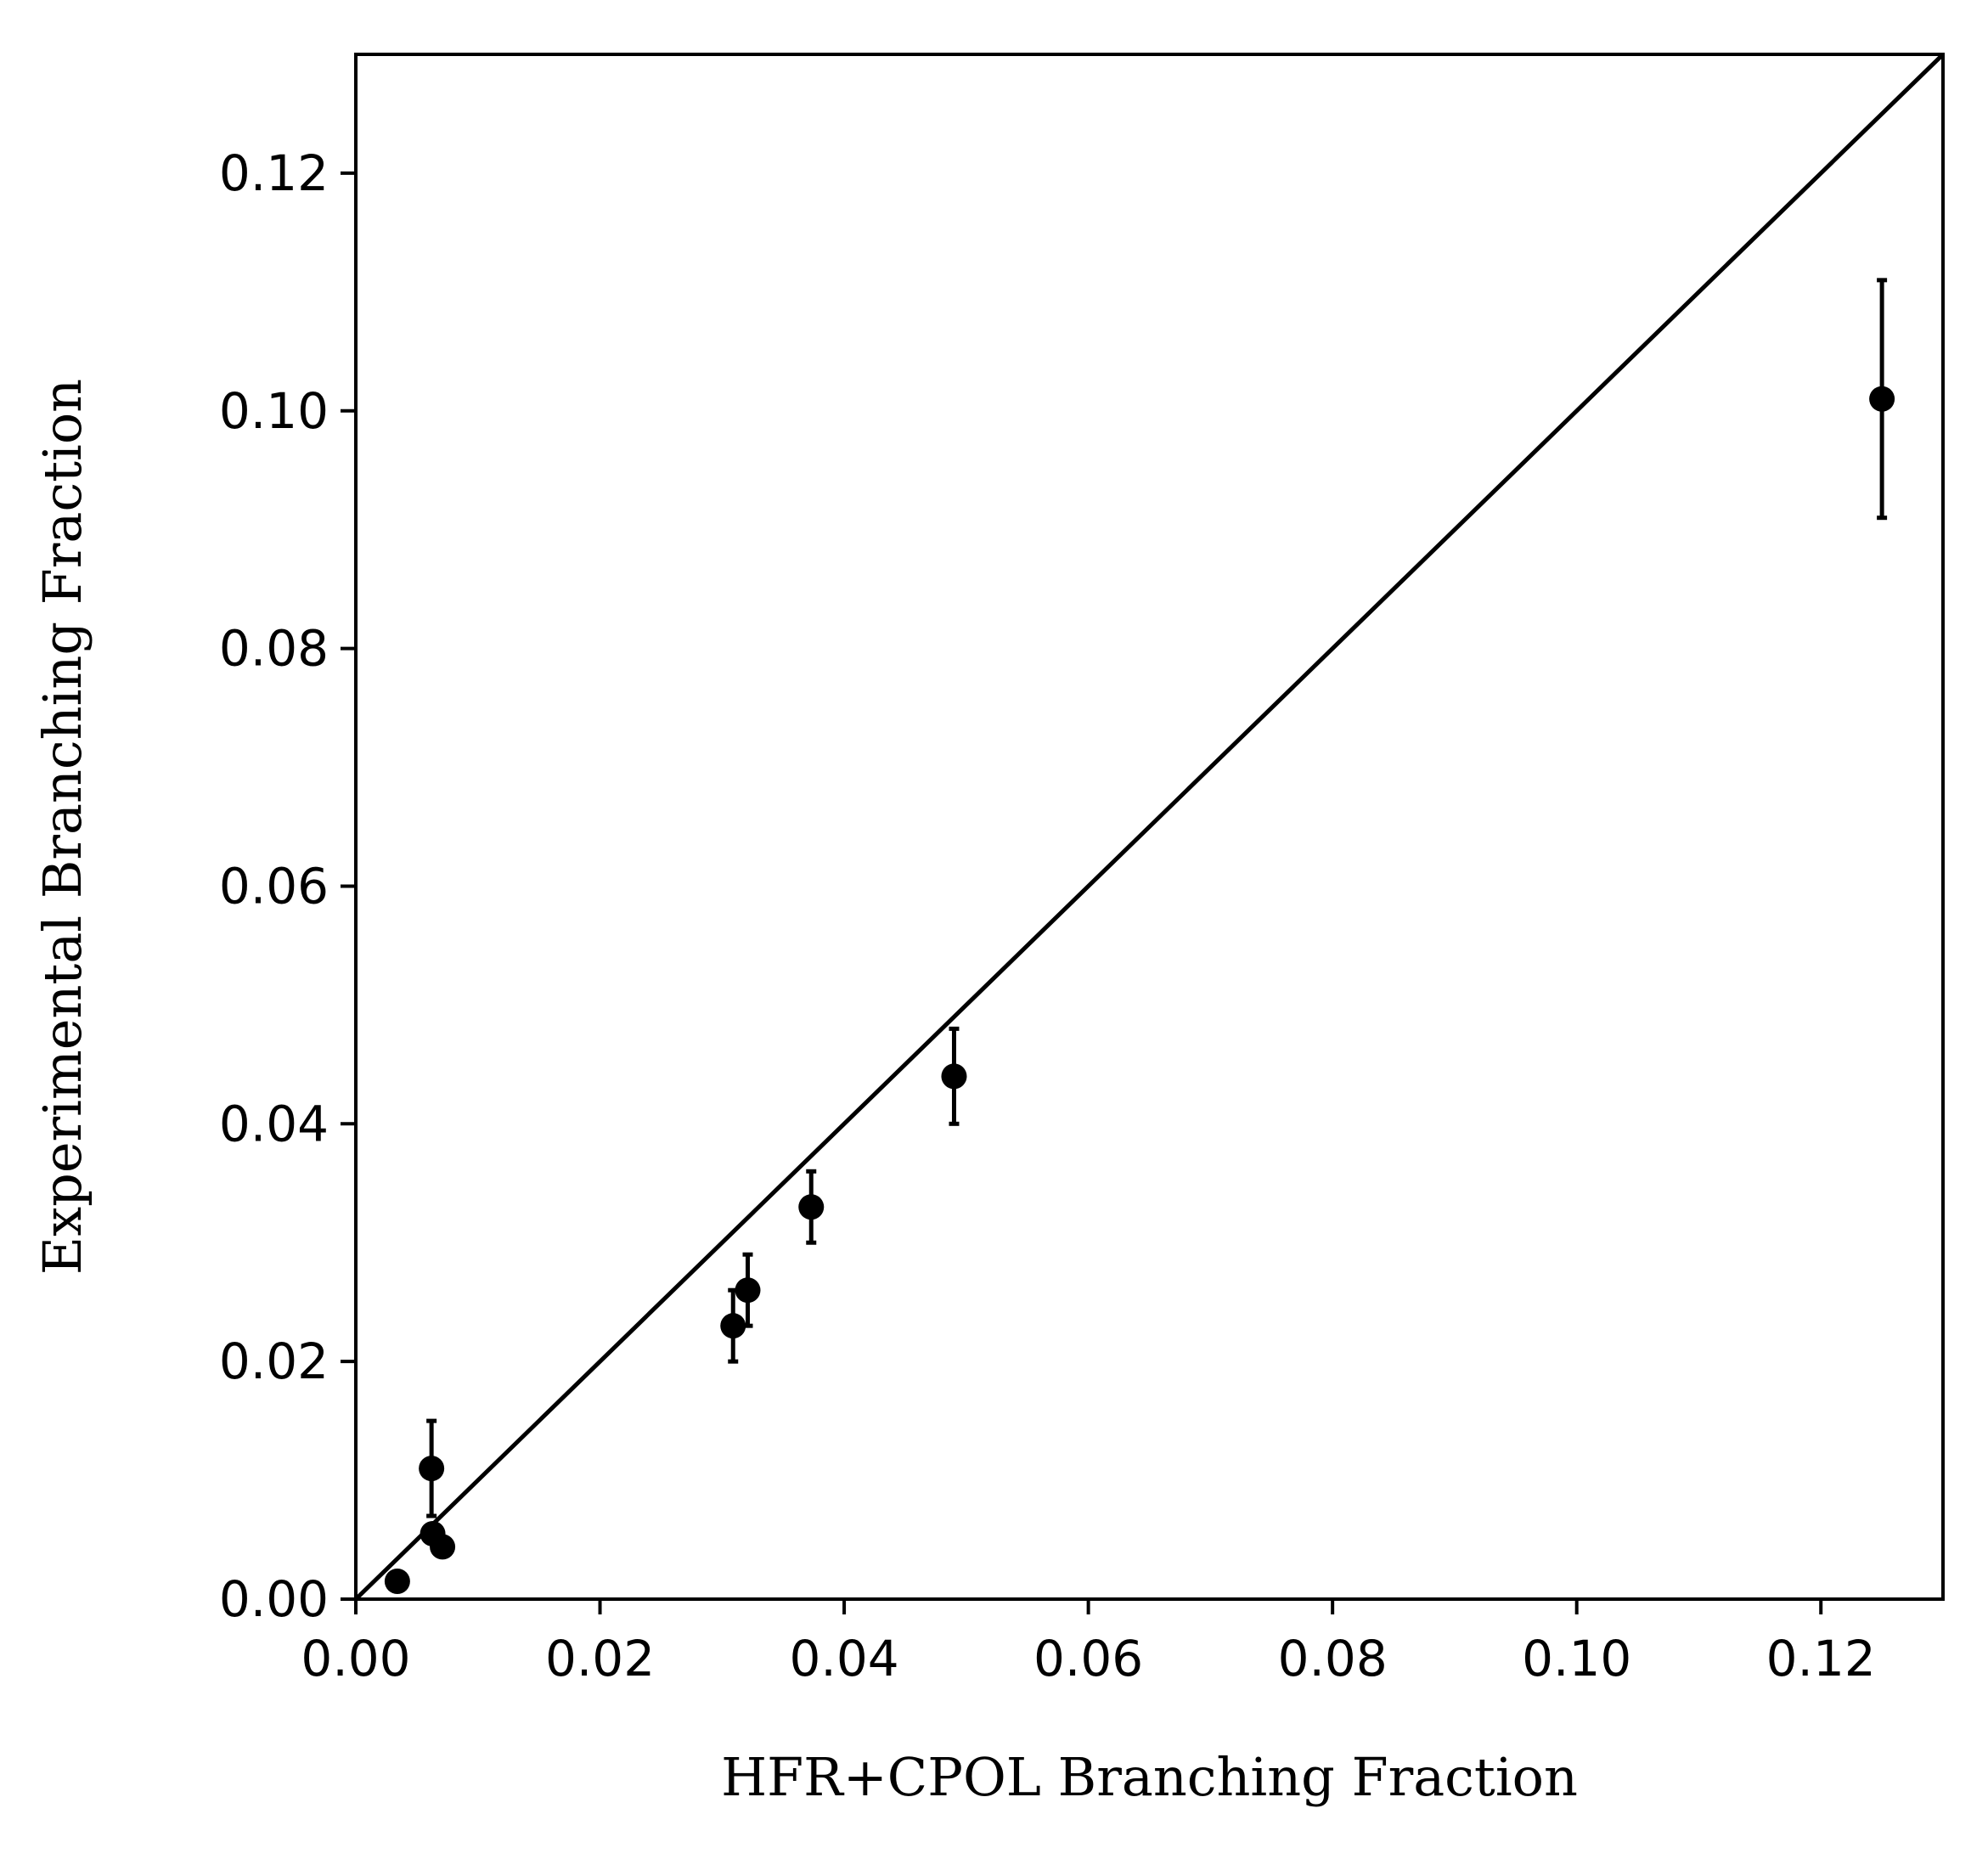 Image resolution: width=1988 pixels, height=1859 pixels. Describe the element at coordinates (1088, 1658) in the screenshot. I see `x-tick-label: 0.06` at that location.